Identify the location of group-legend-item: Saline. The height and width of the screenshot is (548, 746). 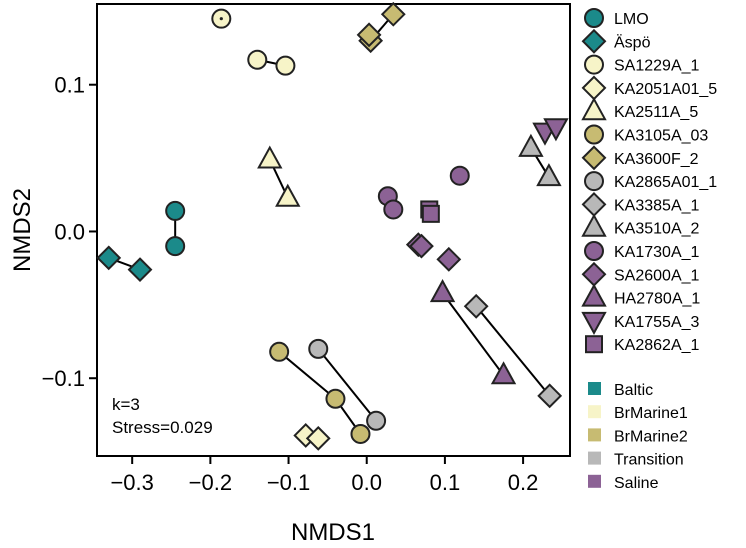
(623, 483).